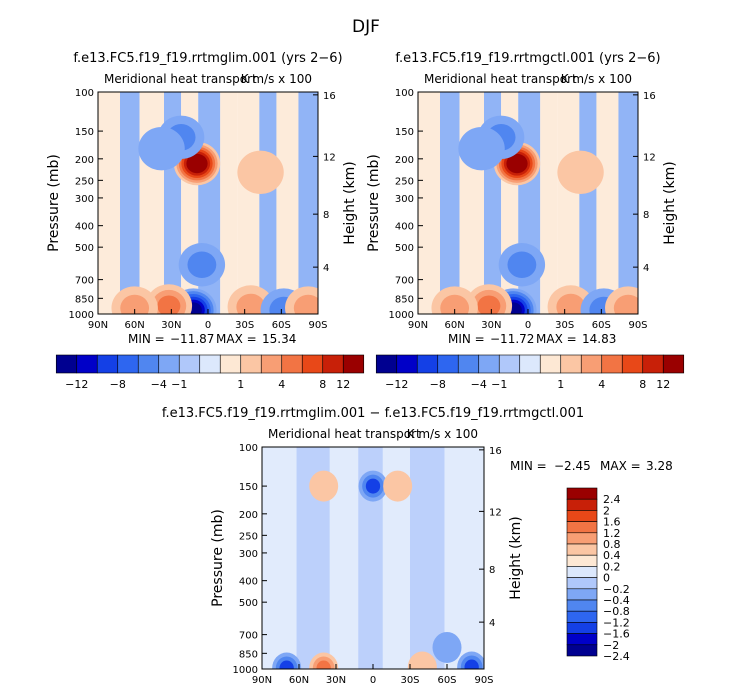  What do you see at coordinates (118, 384) in the screenshot?
I see `colorbar-label: −8` at bounding box center [118, 384].